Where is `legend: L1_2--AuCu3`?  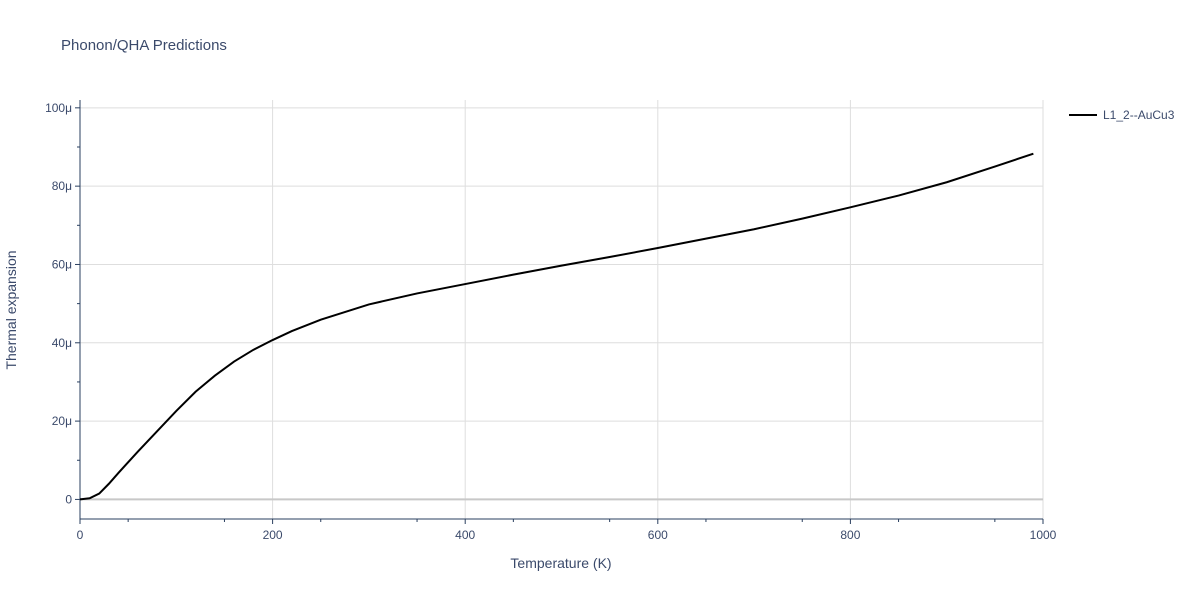 legend: L1_2--AuCu3 is located at coordinates (1122, 115).